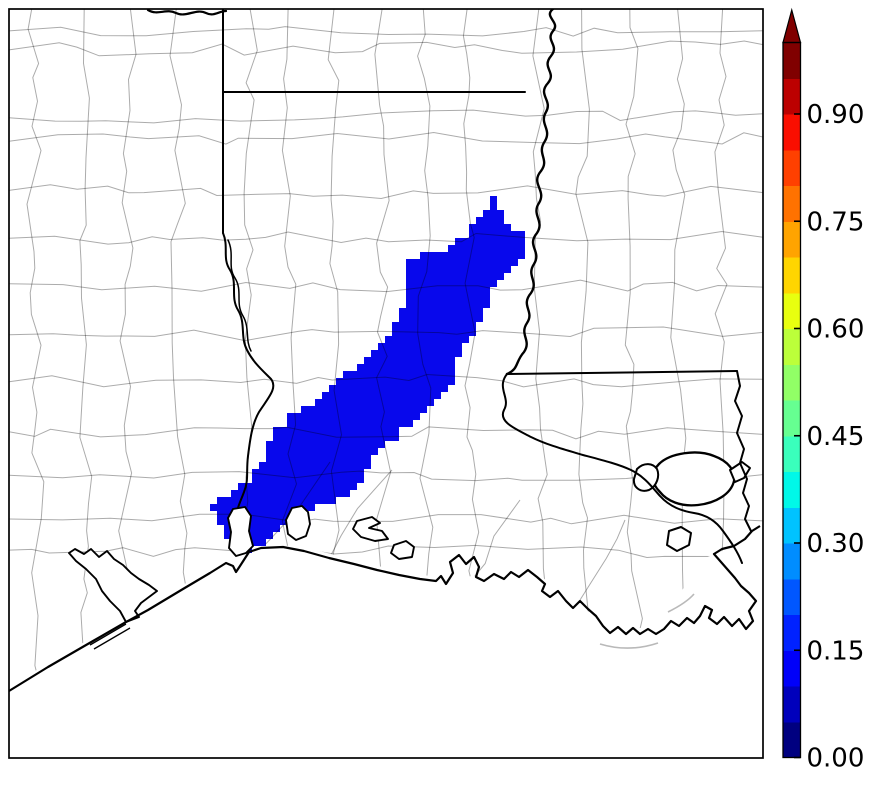  What do you see at coordinates (113, 585) in the screenshot?
I see `galveston-bay` at bounding box center [113, 585].